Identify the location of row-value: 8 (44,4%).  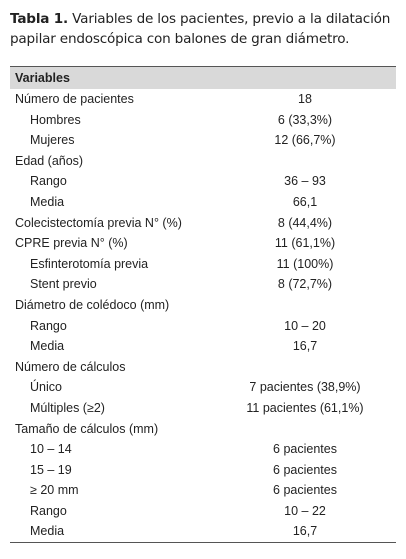
(305, 222).